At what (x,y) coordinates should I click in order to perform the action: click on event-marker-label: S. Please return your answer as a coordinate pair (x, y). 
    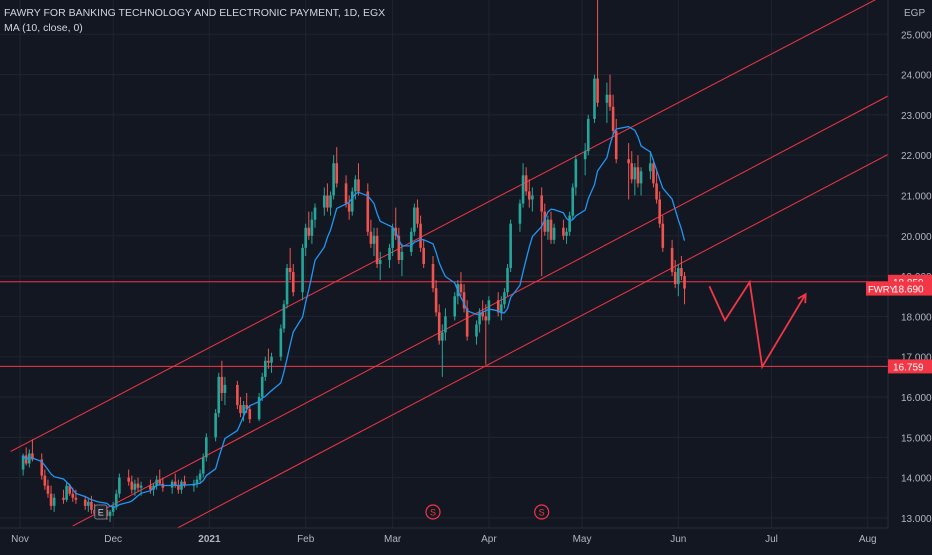
    Looking at the image, I should click on (433, 513).